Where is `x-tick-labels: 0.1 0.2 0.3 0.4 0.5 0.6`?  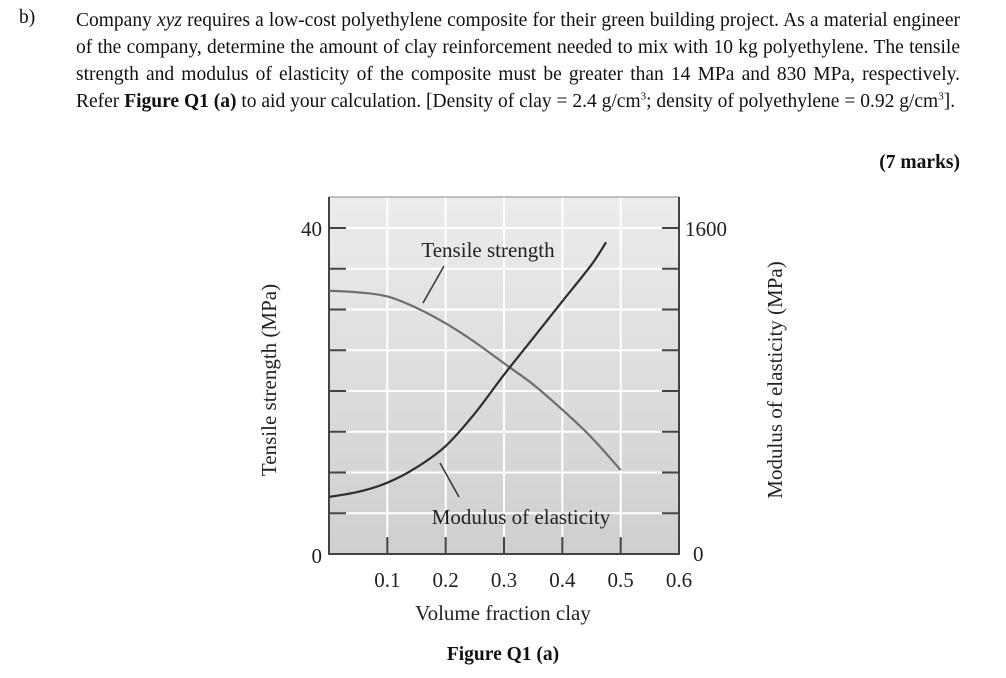
x-tick-labels: 0.1 0.2 0.3 0.4 0.5 0.6 is located at coordinates (533, 580).